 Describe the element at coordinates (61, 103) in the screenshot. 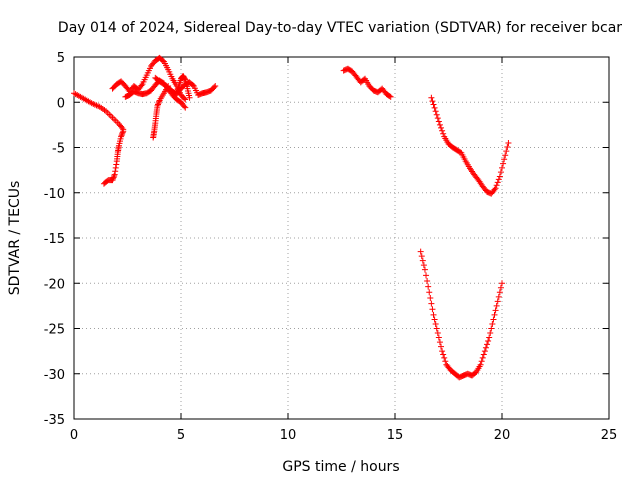

I see `y-tick-label: 0` at that location.